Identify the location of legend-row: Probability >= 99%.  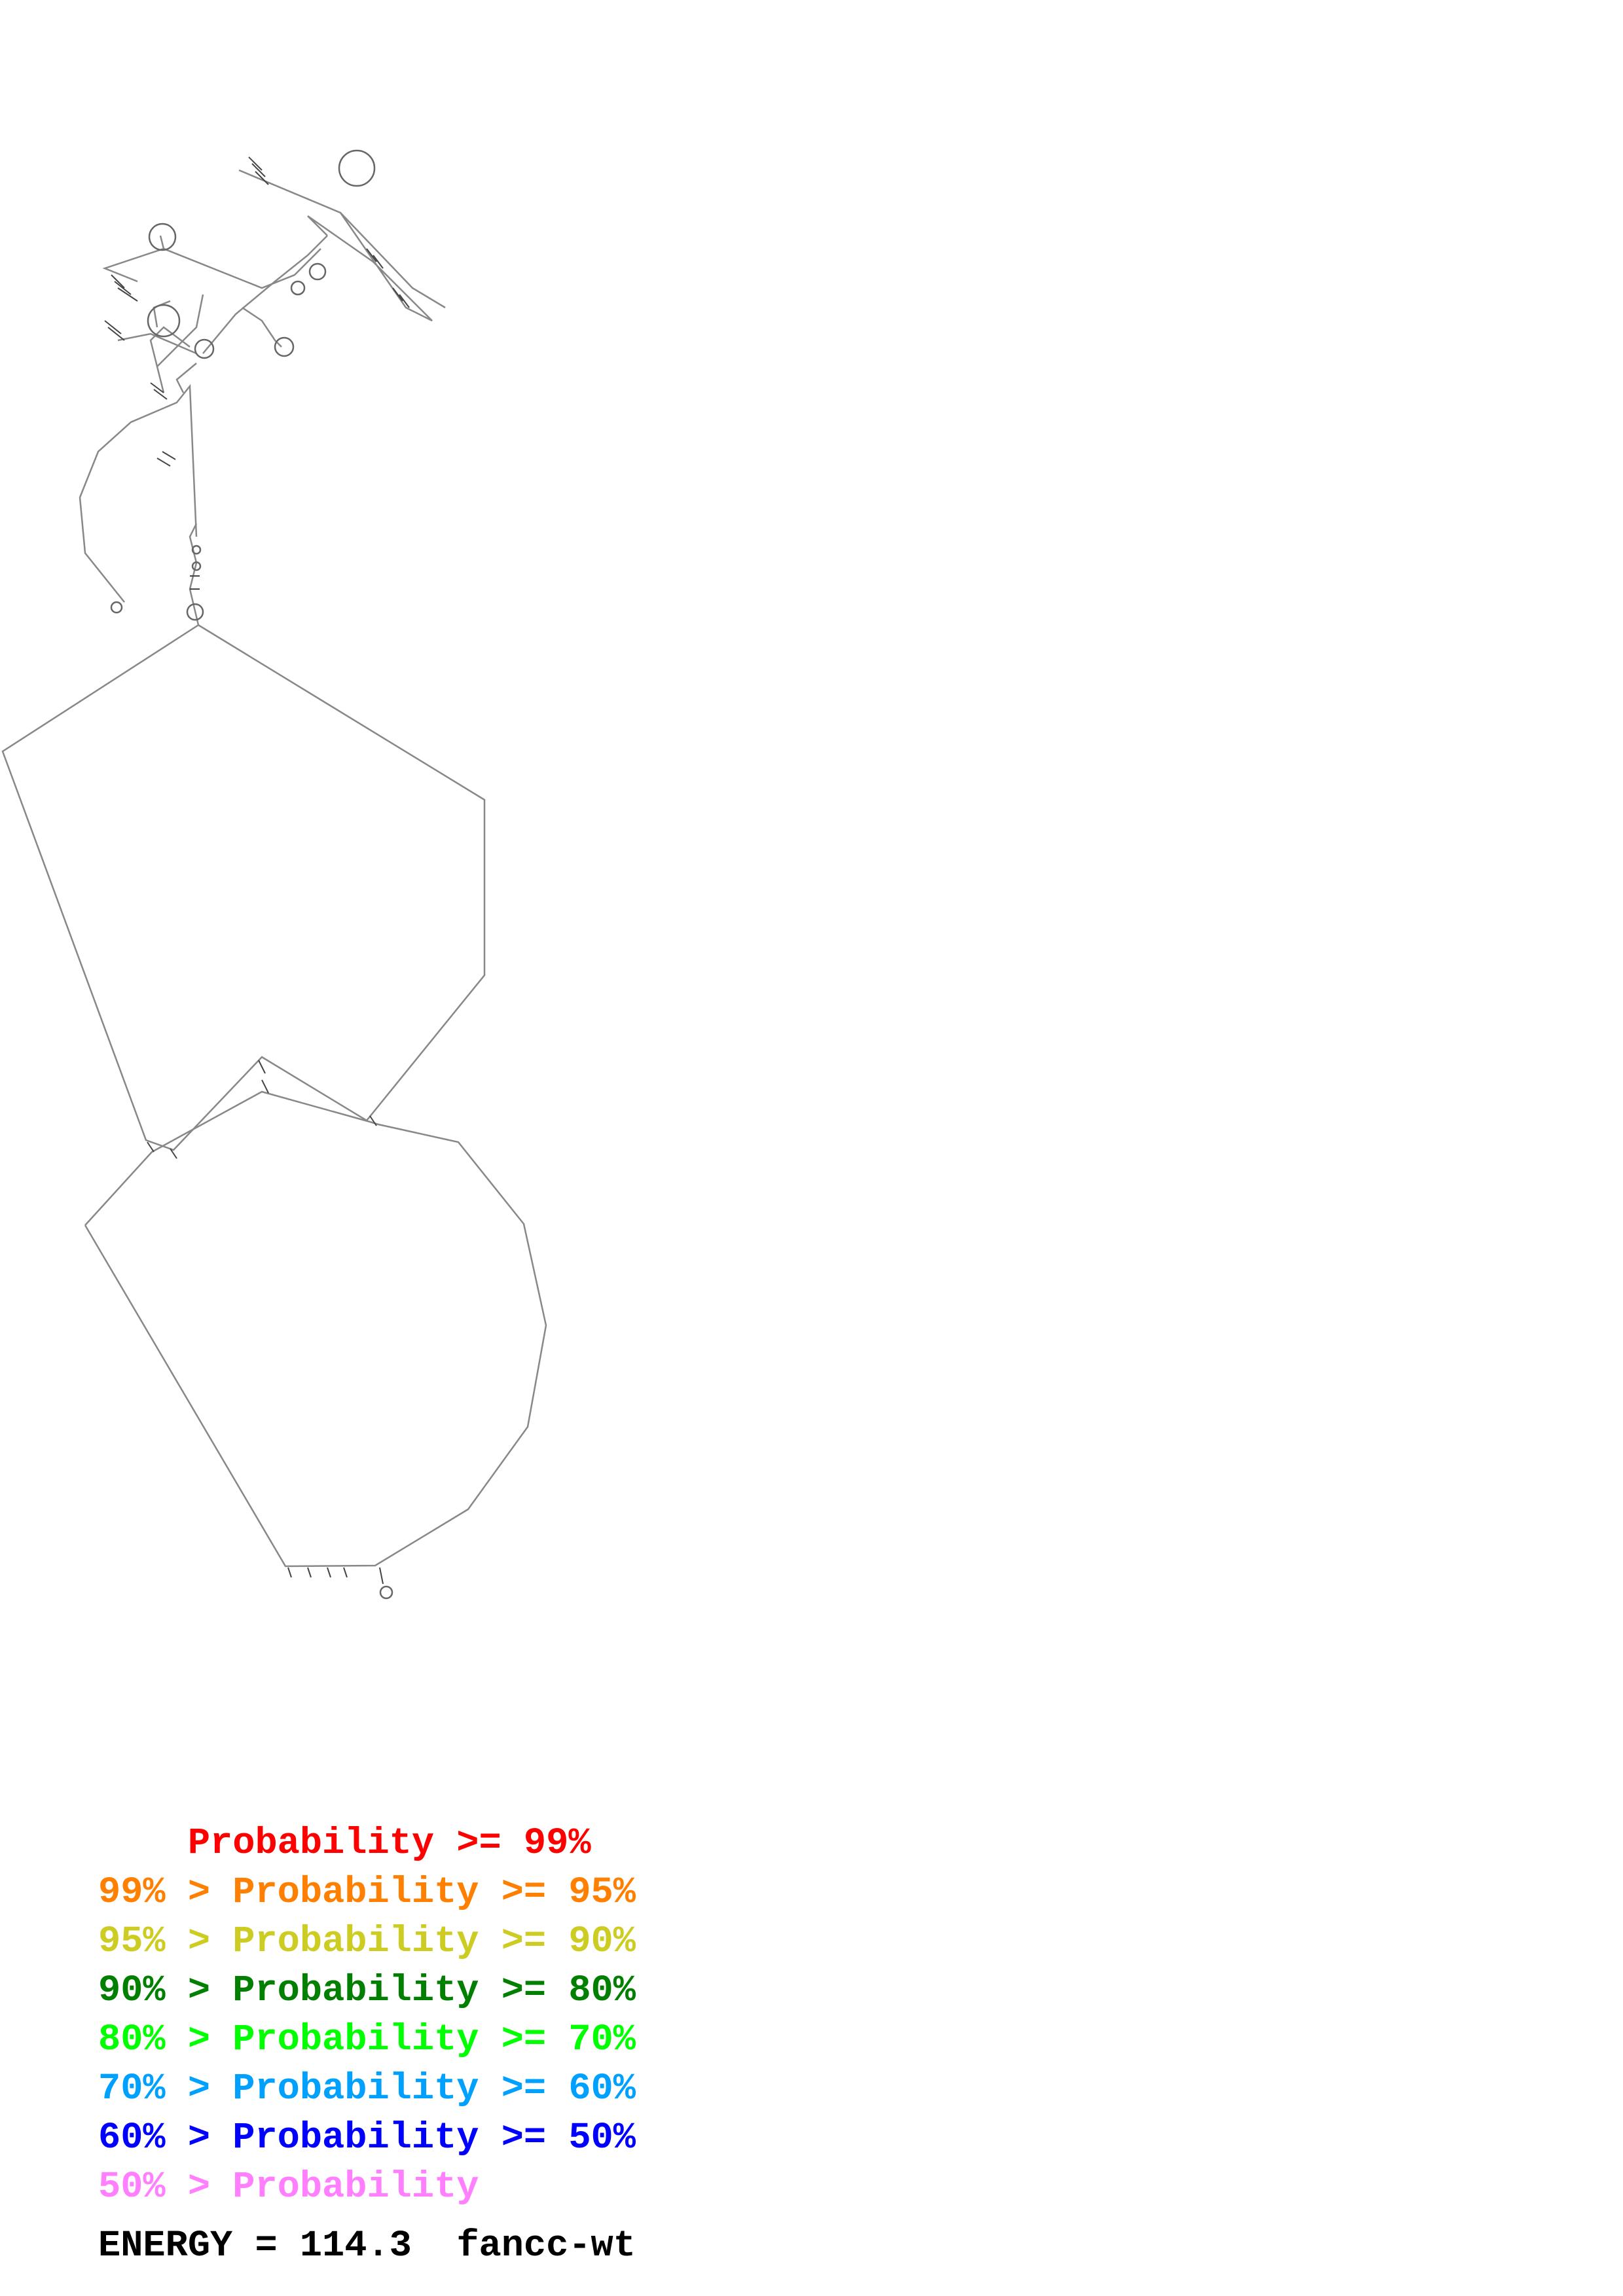
(367, 1844).